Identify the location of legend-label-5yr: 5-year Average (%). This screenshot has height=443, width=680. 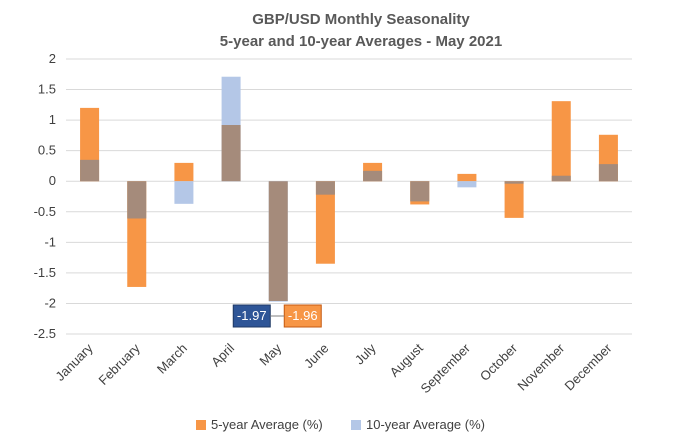
(267, 424).